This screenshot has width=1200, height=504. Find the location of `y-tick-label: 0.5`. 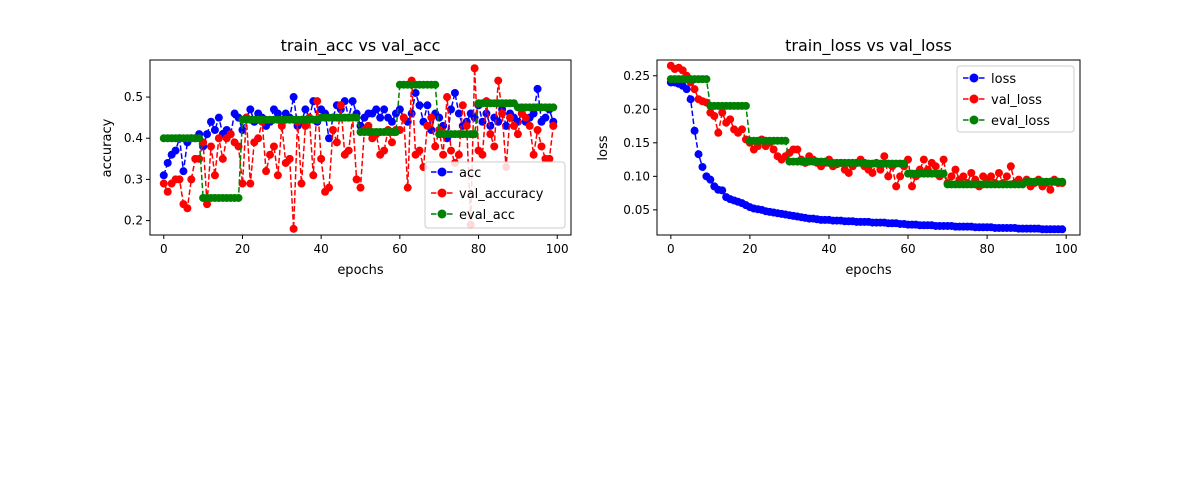

y-tick-label: 0.5 is located at coordinates (133, 97).